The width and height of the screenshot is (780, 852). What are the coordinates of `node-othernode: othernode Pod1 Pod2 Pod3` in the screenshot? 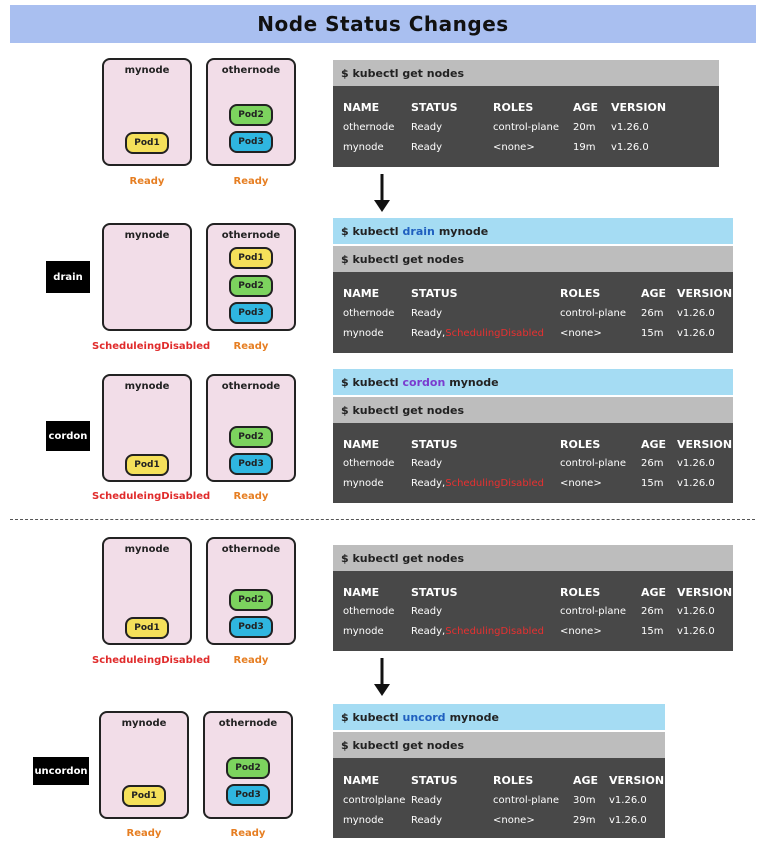 It's located at (251, 277).